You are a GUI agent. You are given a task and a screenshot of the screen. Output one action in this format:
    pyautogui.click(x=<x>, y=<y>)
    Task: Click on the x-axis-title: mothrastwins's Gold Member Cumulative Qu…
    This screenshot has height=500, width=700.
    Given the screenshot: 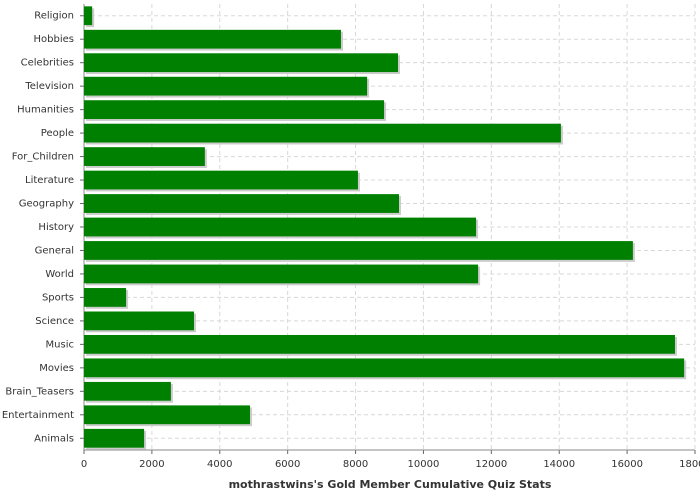 What is the action you would take?
    pyautogui.click(x=390, y=484)
    